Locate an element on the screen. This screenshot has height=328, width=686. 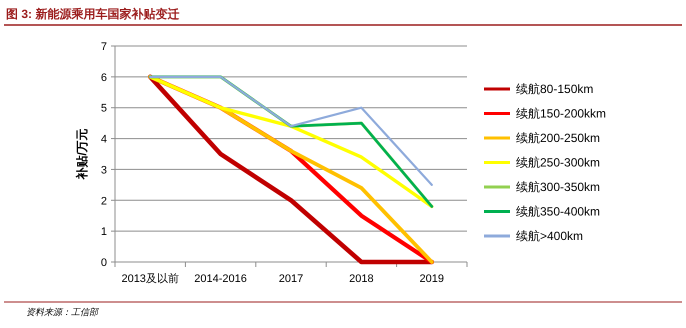
legend-label: 续航150-200kkm is located at coordinates (561, 113).